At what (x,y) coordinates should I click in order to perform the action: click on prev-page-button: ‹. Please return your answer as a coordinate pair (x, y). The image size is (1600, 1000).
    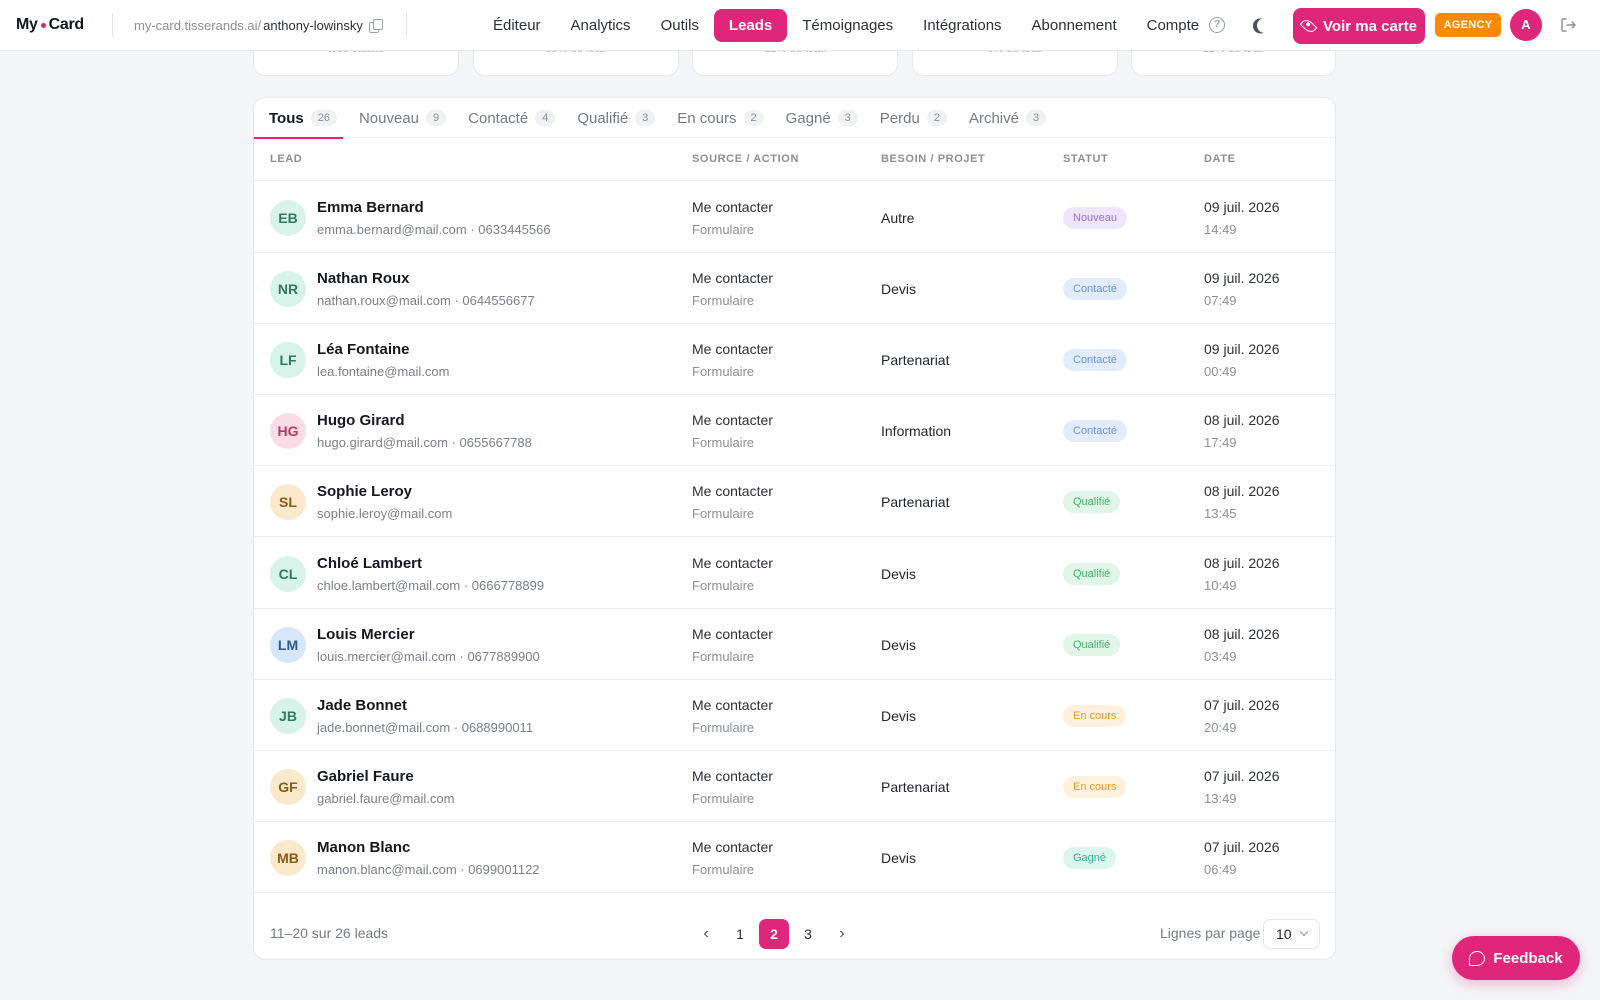
    Looking at the image, I should click on (706, 933).